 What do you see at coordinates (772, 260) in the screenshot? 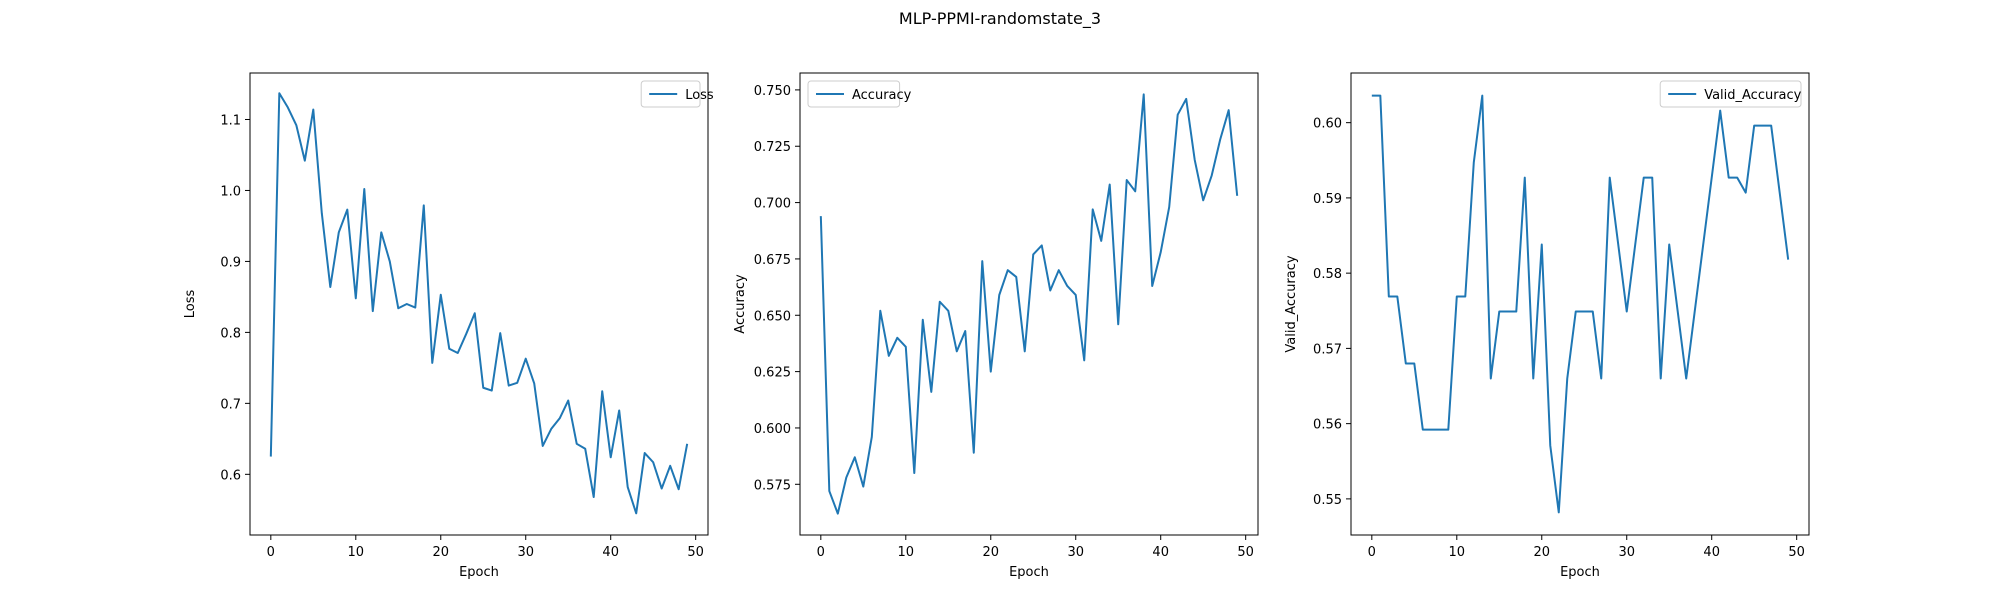
I see `y-tick-label: 0.675` at bounding box center [772, 260].